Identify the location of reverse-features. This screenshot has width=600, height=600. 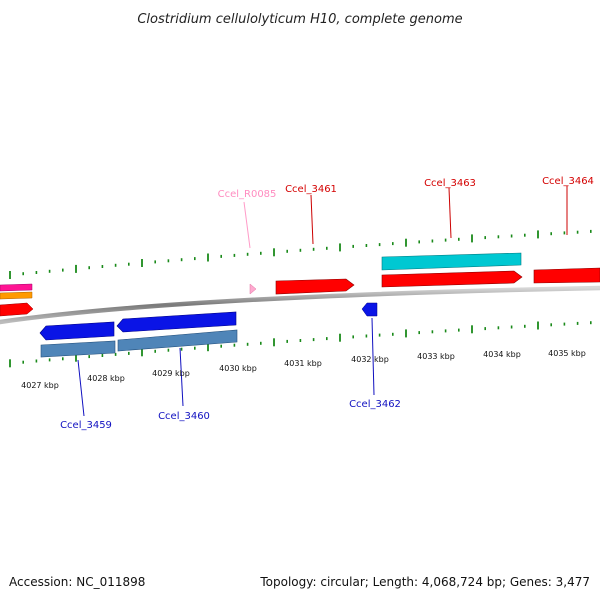
(208, 330).